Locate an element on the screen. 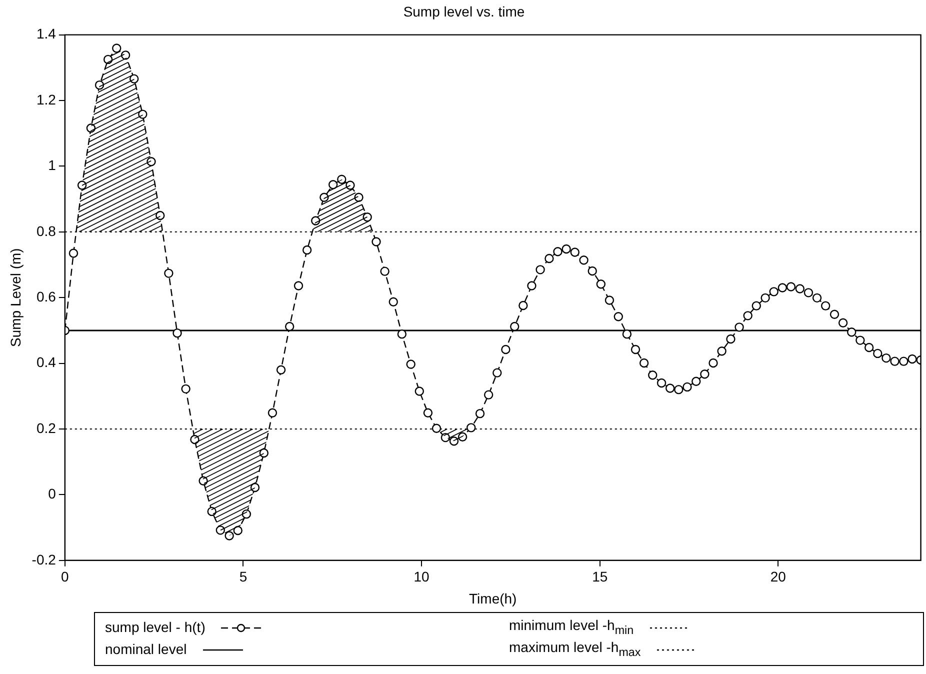 The width and height of the screenshot is (926, 674). x-tick-label: 15 is located at coordinates (600, 576).